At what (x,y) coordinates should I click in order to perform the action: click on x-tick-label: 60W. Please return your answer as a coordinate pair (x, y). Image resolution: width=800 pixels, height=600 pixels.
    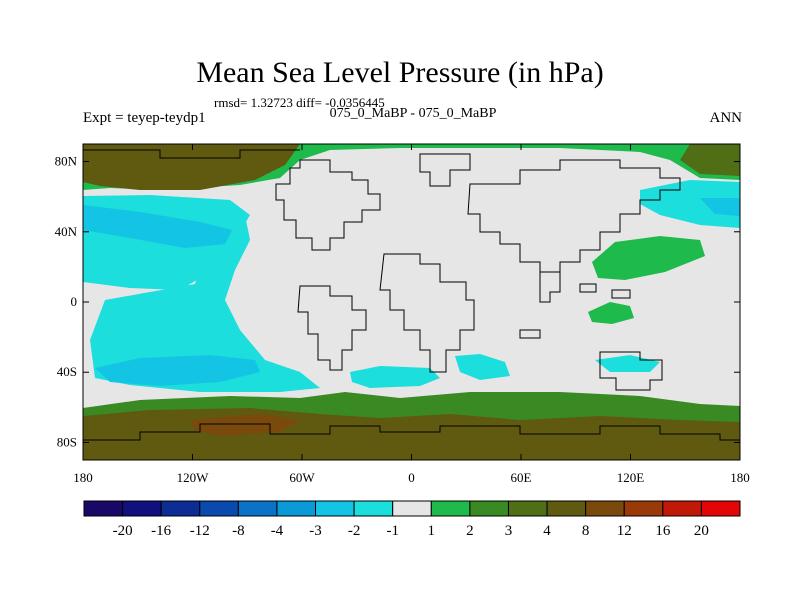
    Looking at the image, I should click on (302, 477).